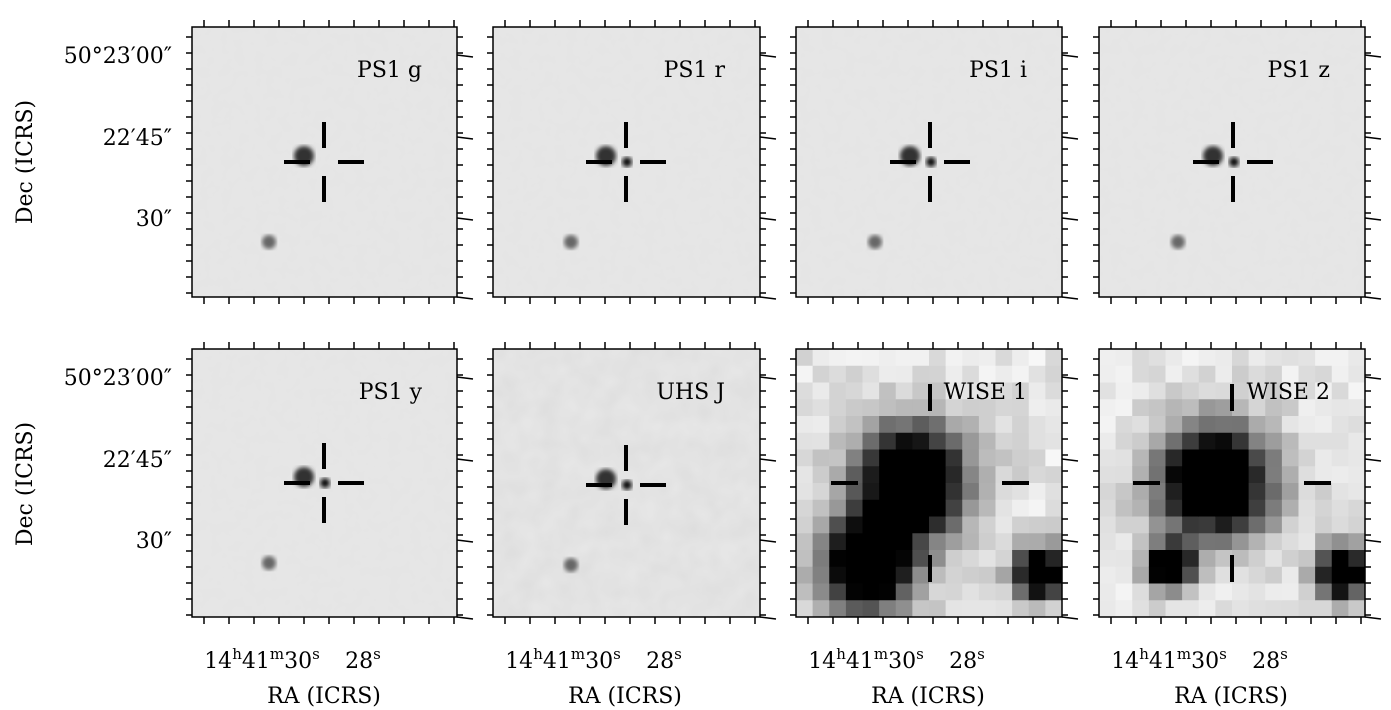  What do you see at coordinates (316, 654) in the screenshot?
I see `ra-part: s` at bounding box center [316, 654].